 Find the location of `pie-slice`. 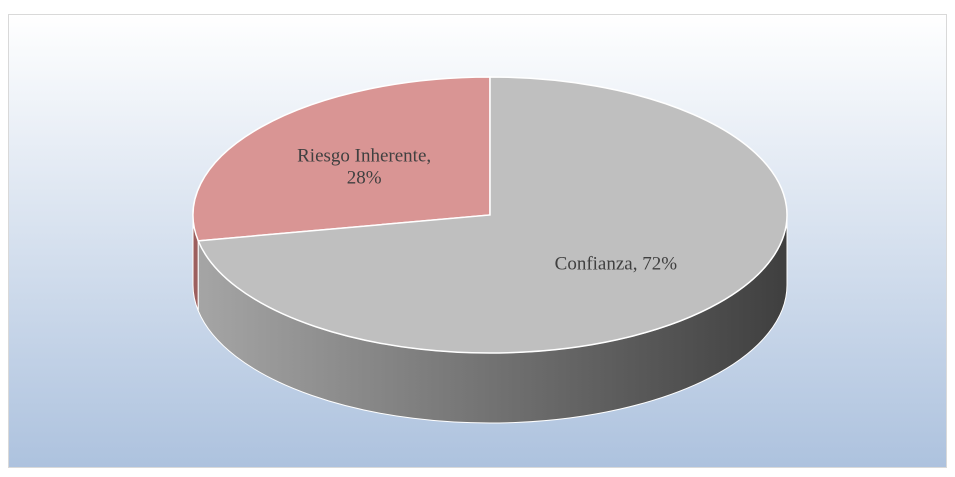

pie-slice is located at coordinates (341, 159).